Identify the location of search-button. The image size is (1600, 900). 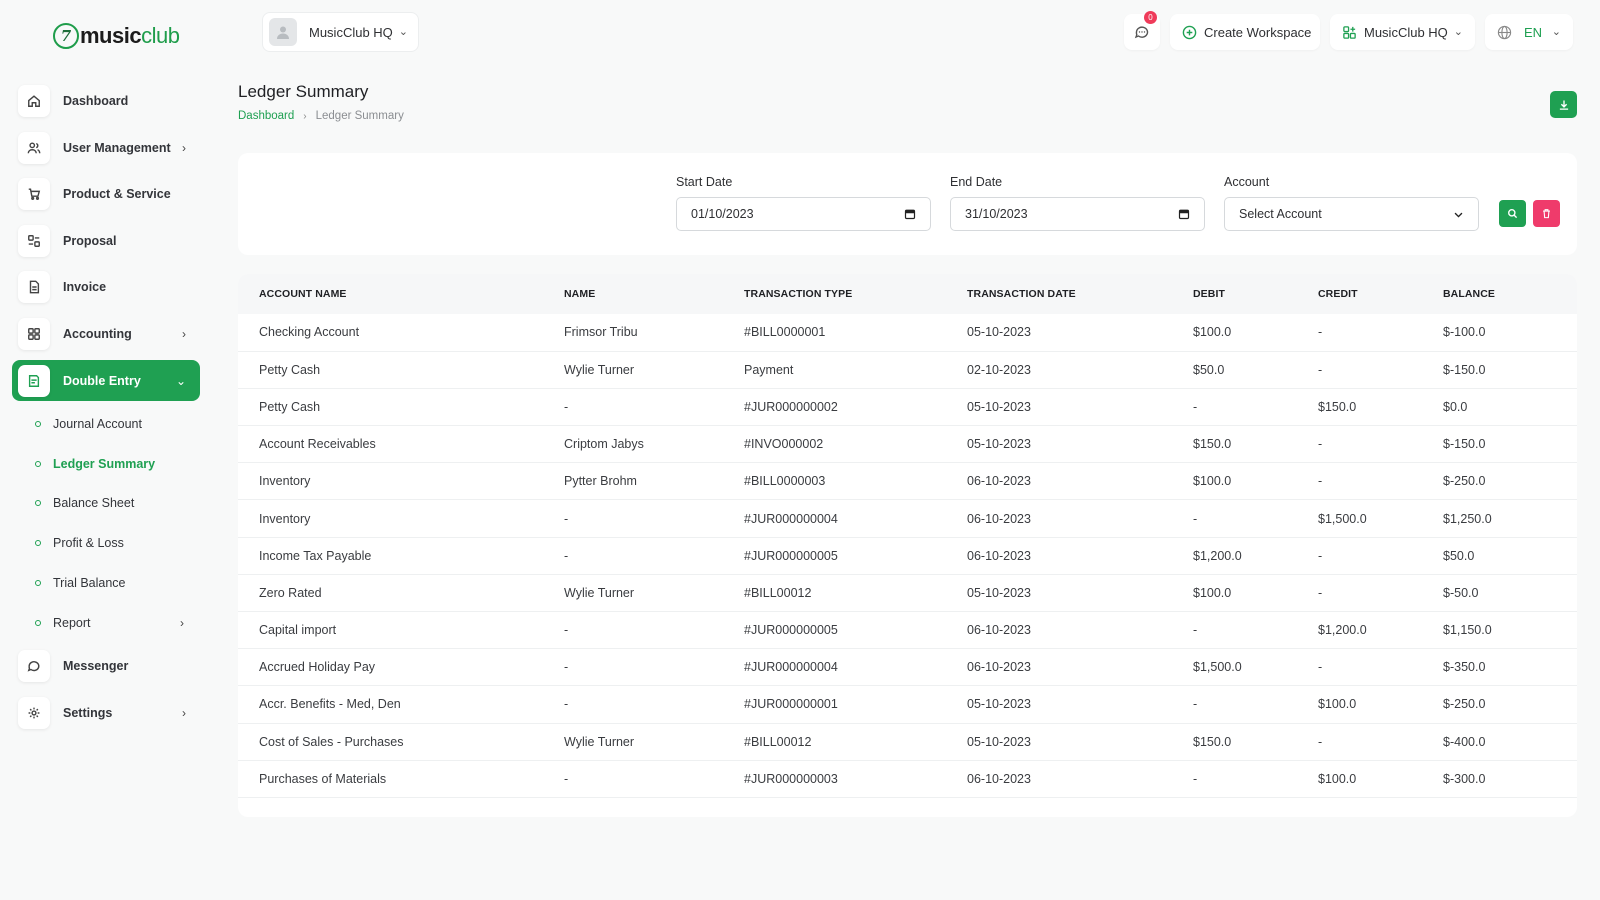
(1512, 213).